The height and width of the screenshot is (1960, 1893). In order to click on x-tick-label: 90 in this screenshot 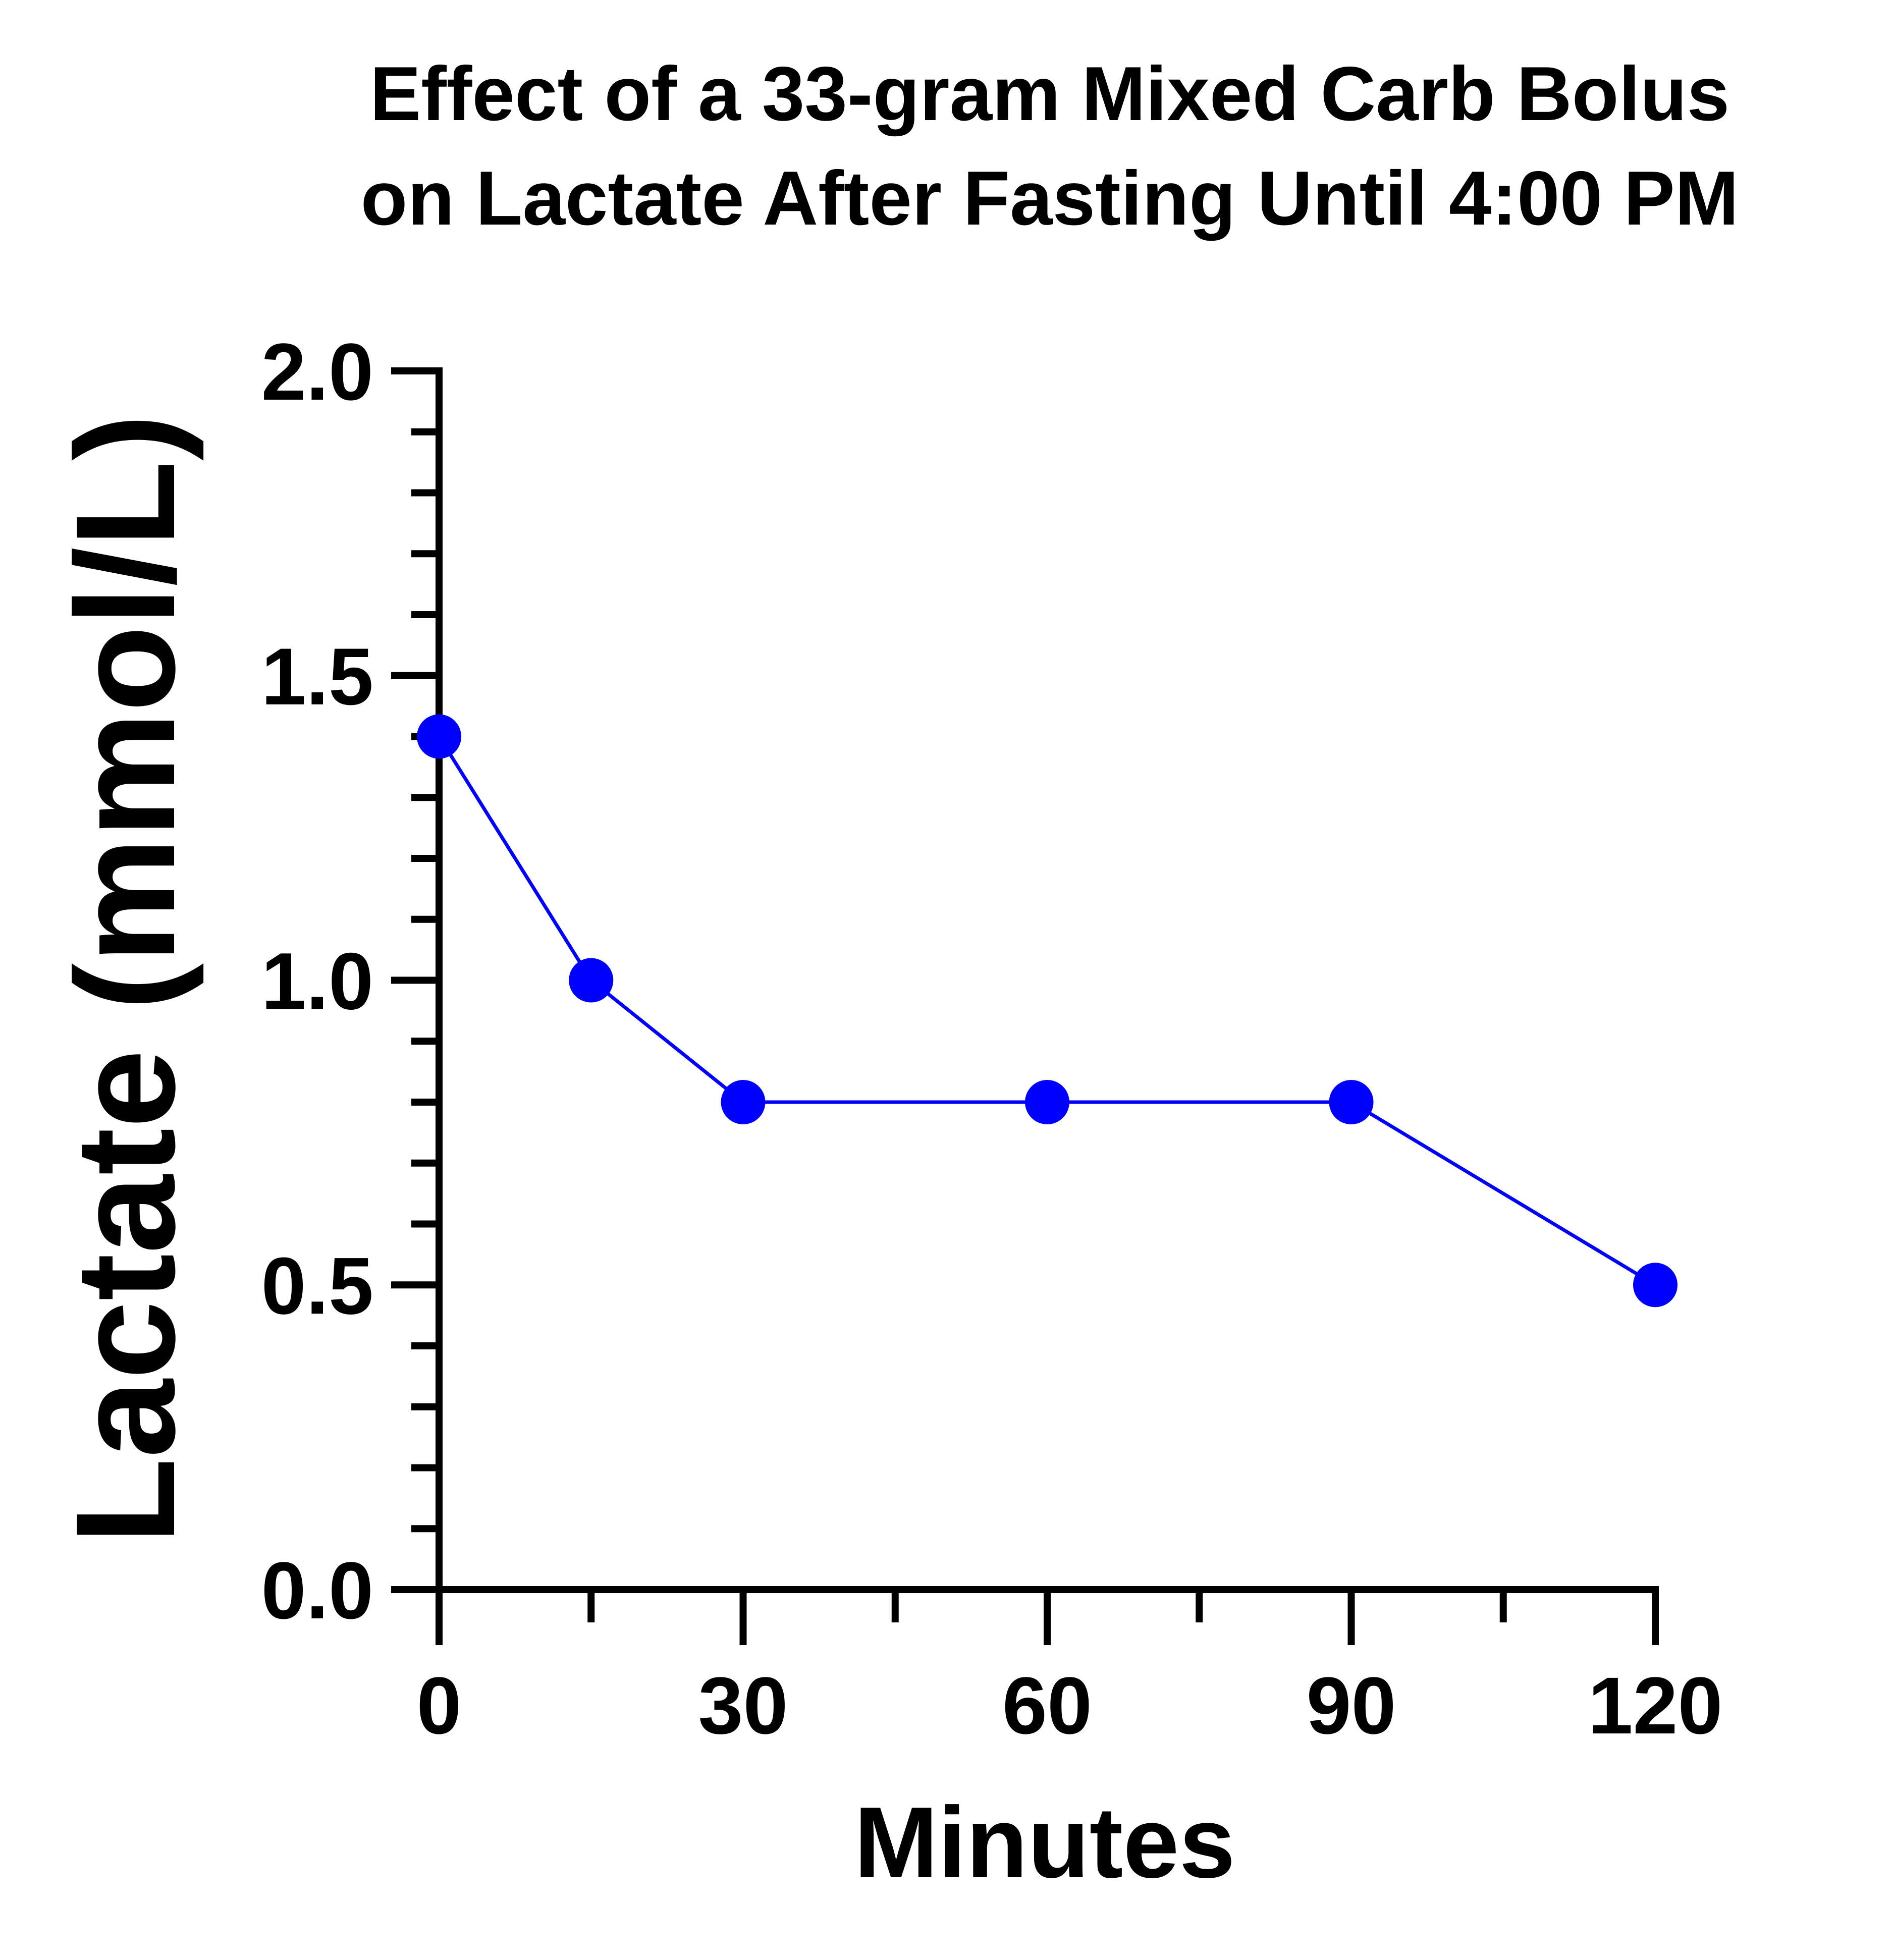, I will do `click(1351, 1705)`.